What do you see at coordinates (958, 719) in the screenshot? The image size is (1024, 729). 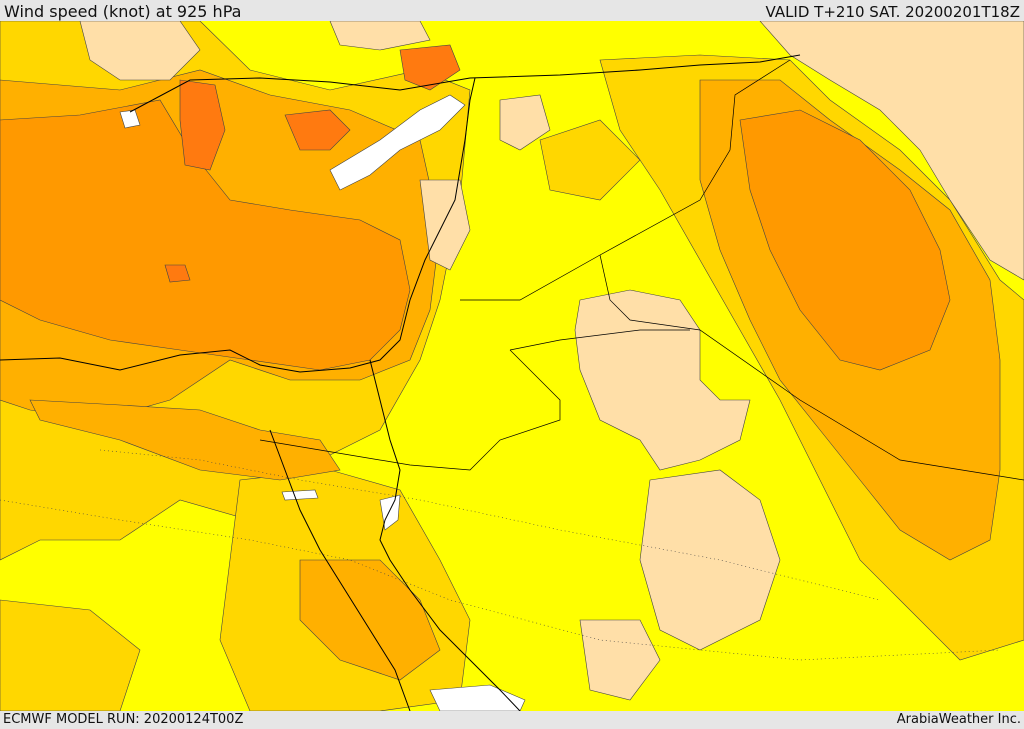 I see `credit: ArabiaWeather Inc.` at bounding box center [958, 719].